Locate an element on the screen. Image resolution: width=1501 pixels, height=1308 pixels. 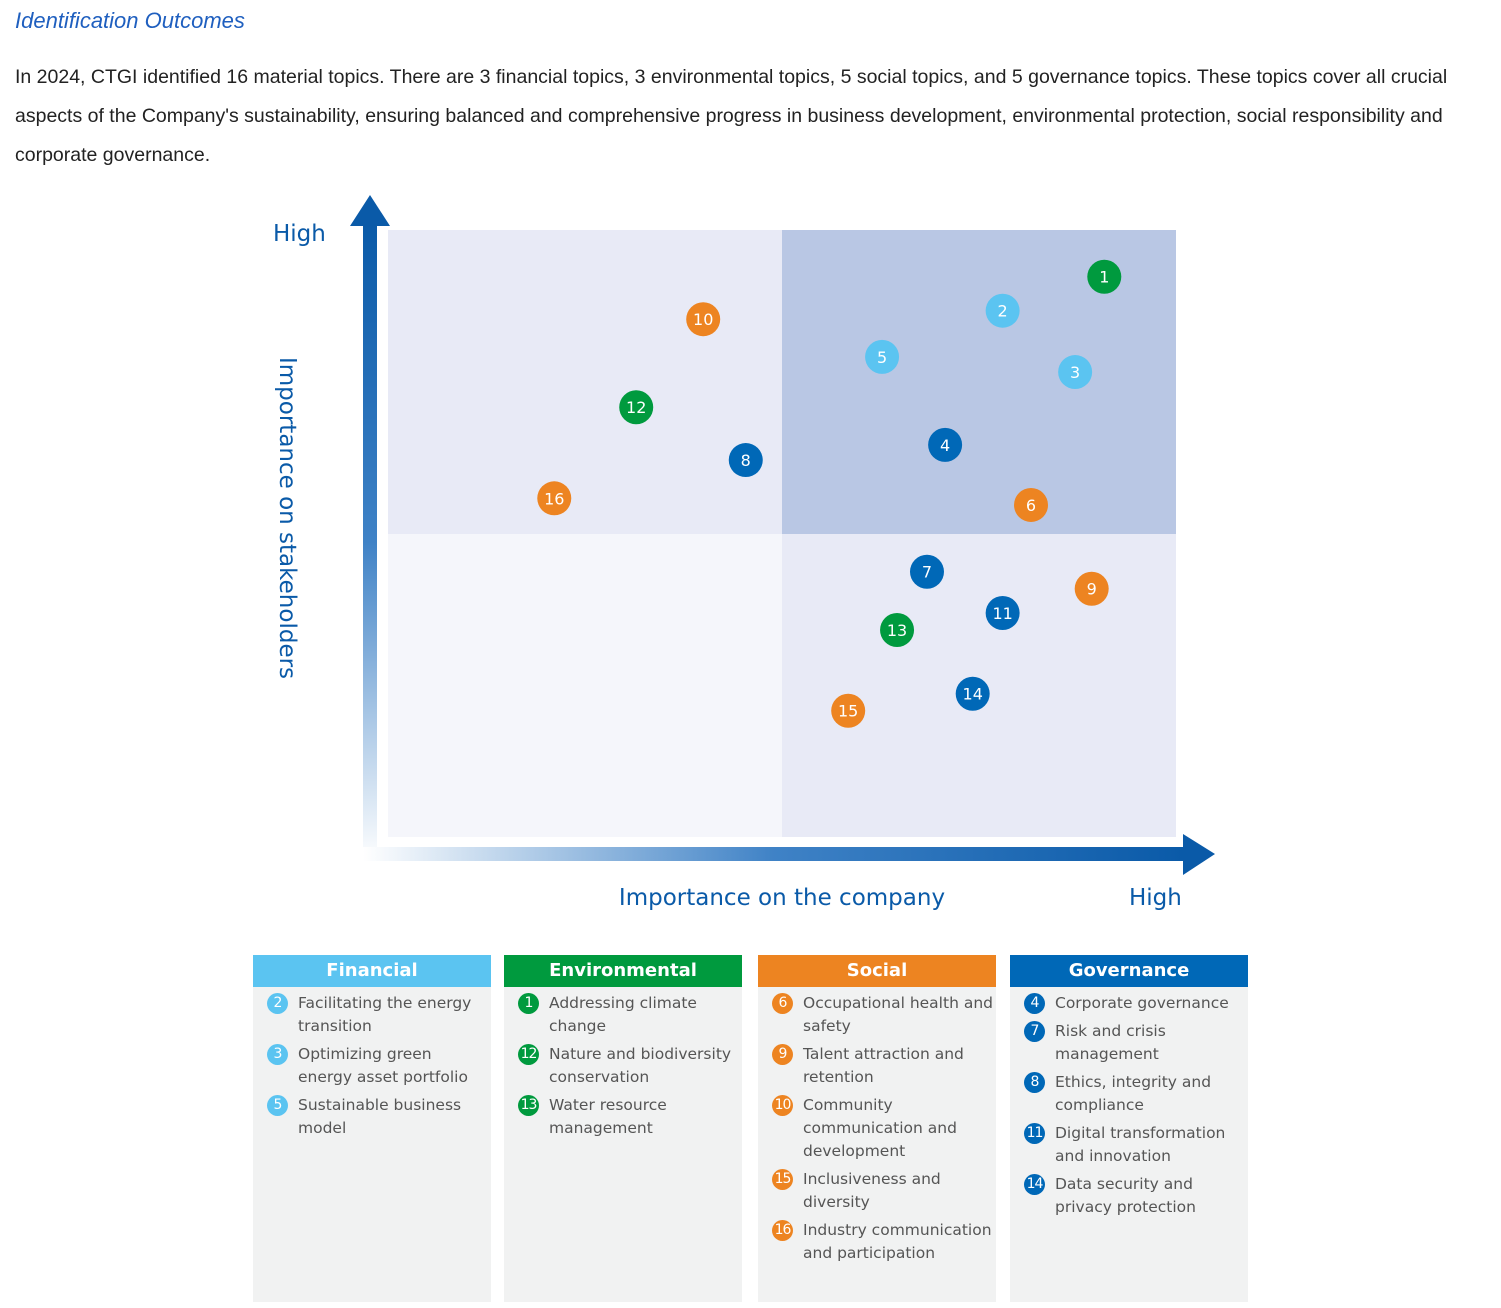
topic-number-badge: 12 is located at coordinates (528, 1054).